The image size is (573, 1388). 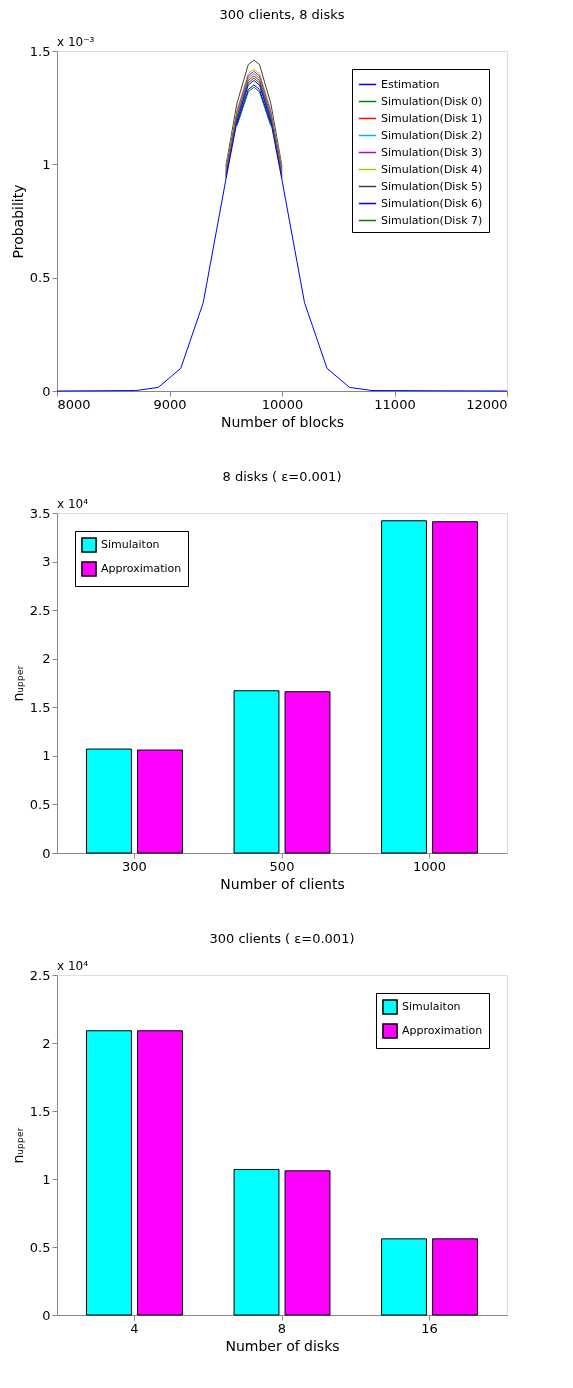 What do you see at coordinates (170, 404) in the screenshot?
I see `x-tick-label: 9000` at bounding box center [170, 404].